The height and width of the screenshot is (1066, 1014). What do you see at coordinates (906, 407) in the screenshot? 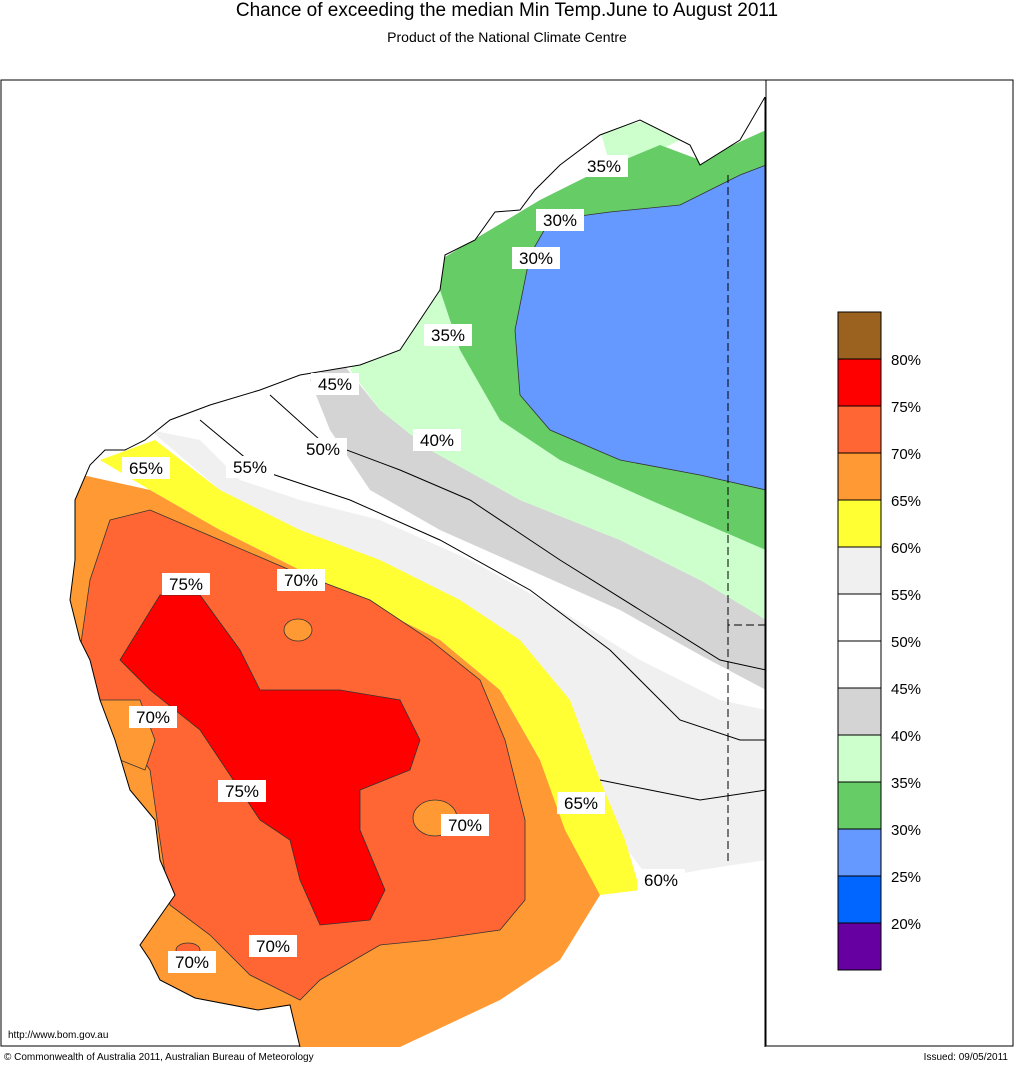
I see `legend-label: 75%` at bounding box center [906, 407].